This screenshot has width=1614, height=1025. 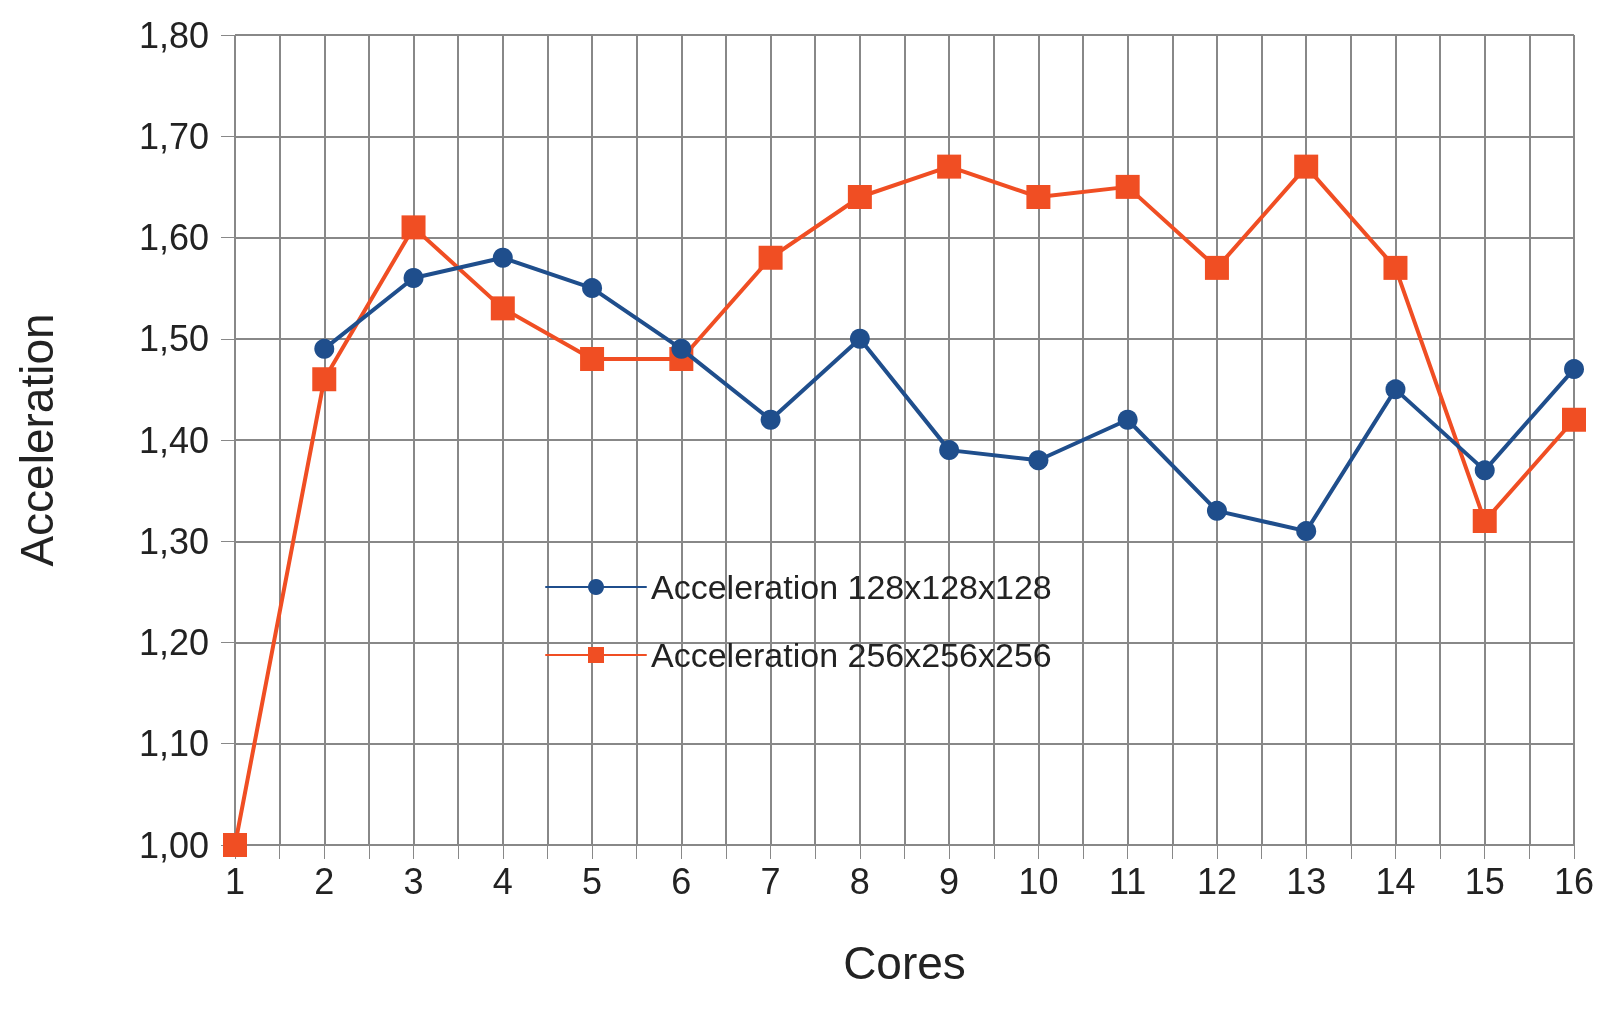 I want to click on y-tick-label: 1,20, so click(x=173, y=642).